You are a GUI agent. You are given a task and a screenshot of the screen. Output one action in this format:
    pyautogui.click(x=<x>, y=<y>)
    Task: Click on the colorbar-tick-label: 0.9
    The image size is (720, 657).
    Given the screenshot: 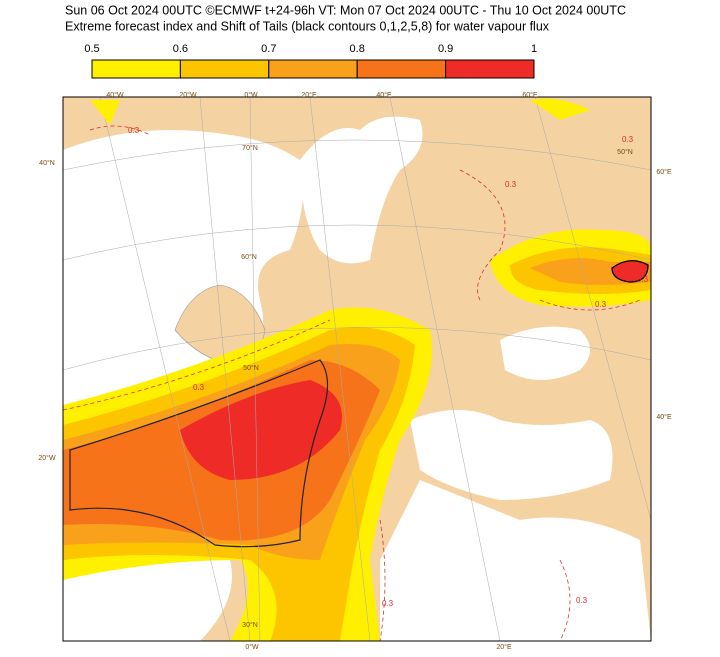 What is the action you would take?
    pyautogui.click(x=445, y=49)
    